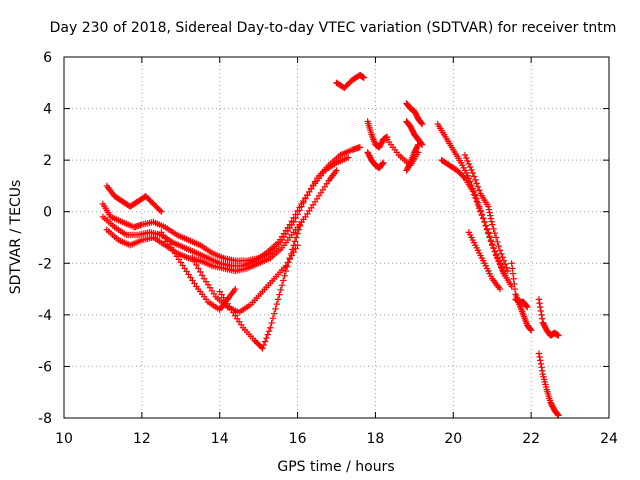 The image size is (640, 480). What do you see at coordinates (47, 161) in the screenshot?
I see `y-tick-label: 2` at bounding box center [47, 161].